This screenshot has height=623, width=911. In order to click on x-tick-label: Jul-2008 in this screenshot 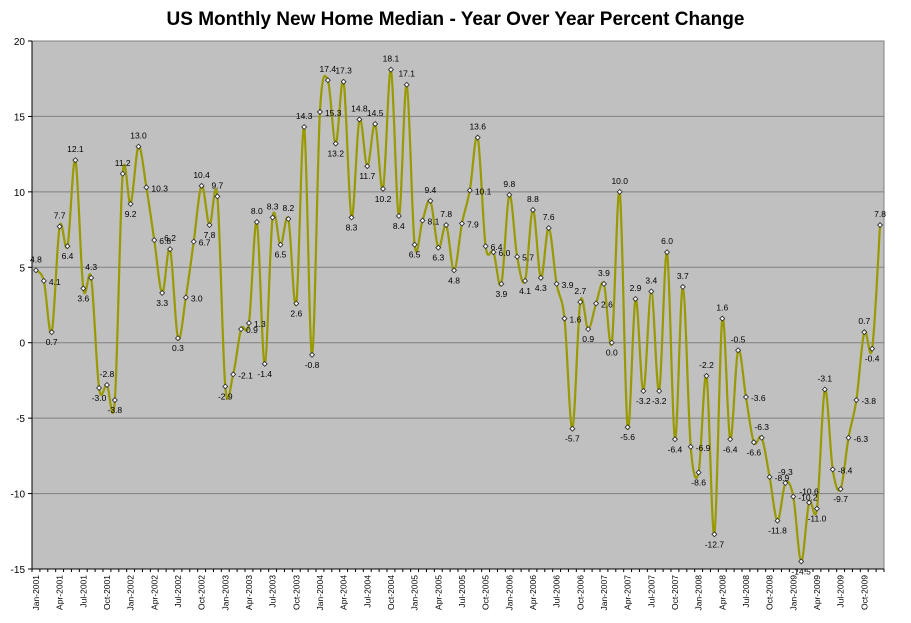, I will do `click(746, 591)`.